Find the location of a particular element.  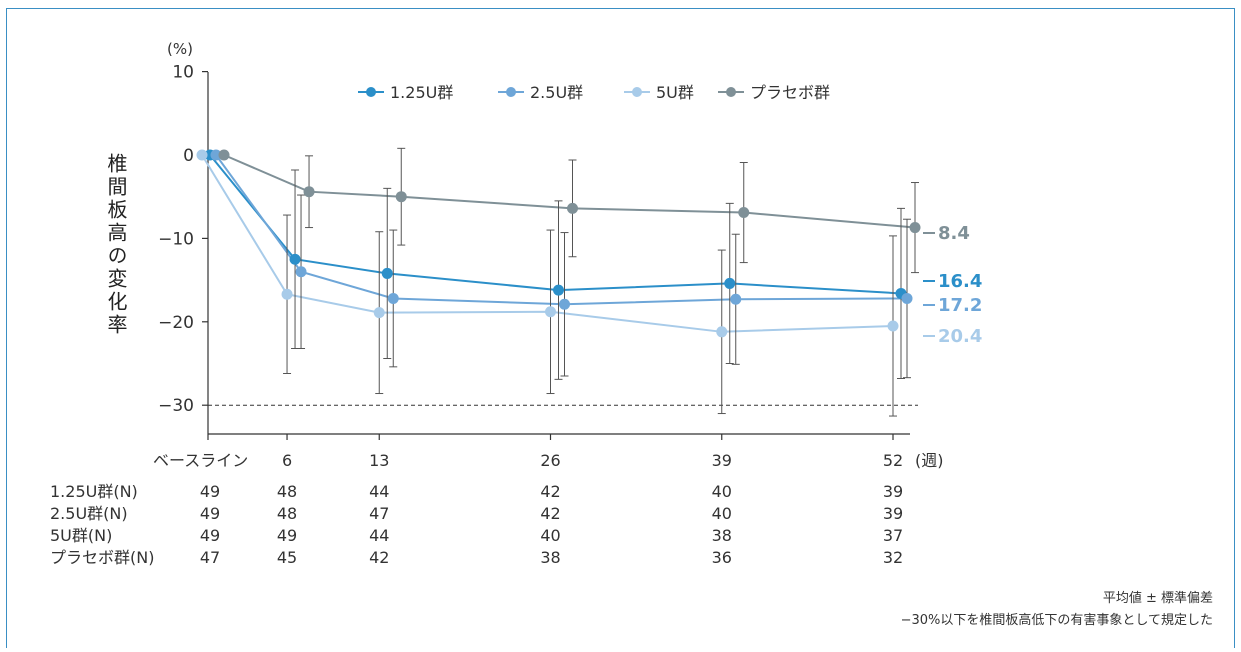

end-label: 8.4 is located at coordinates (954, 233).